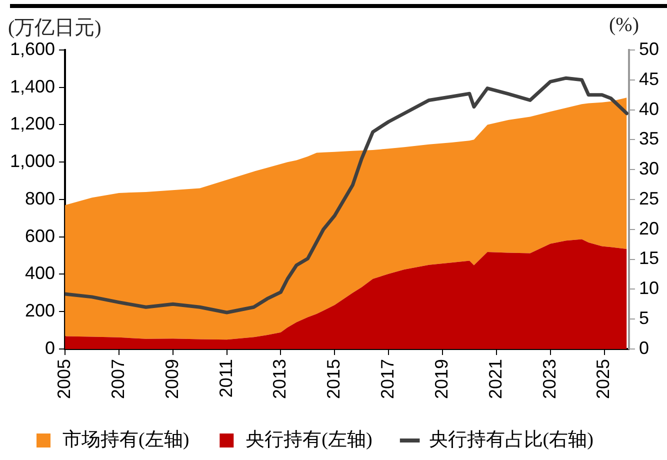 This screenshot has height=460, width=667. I want to click on y-tick-label: 1,000, so click(33, 161).